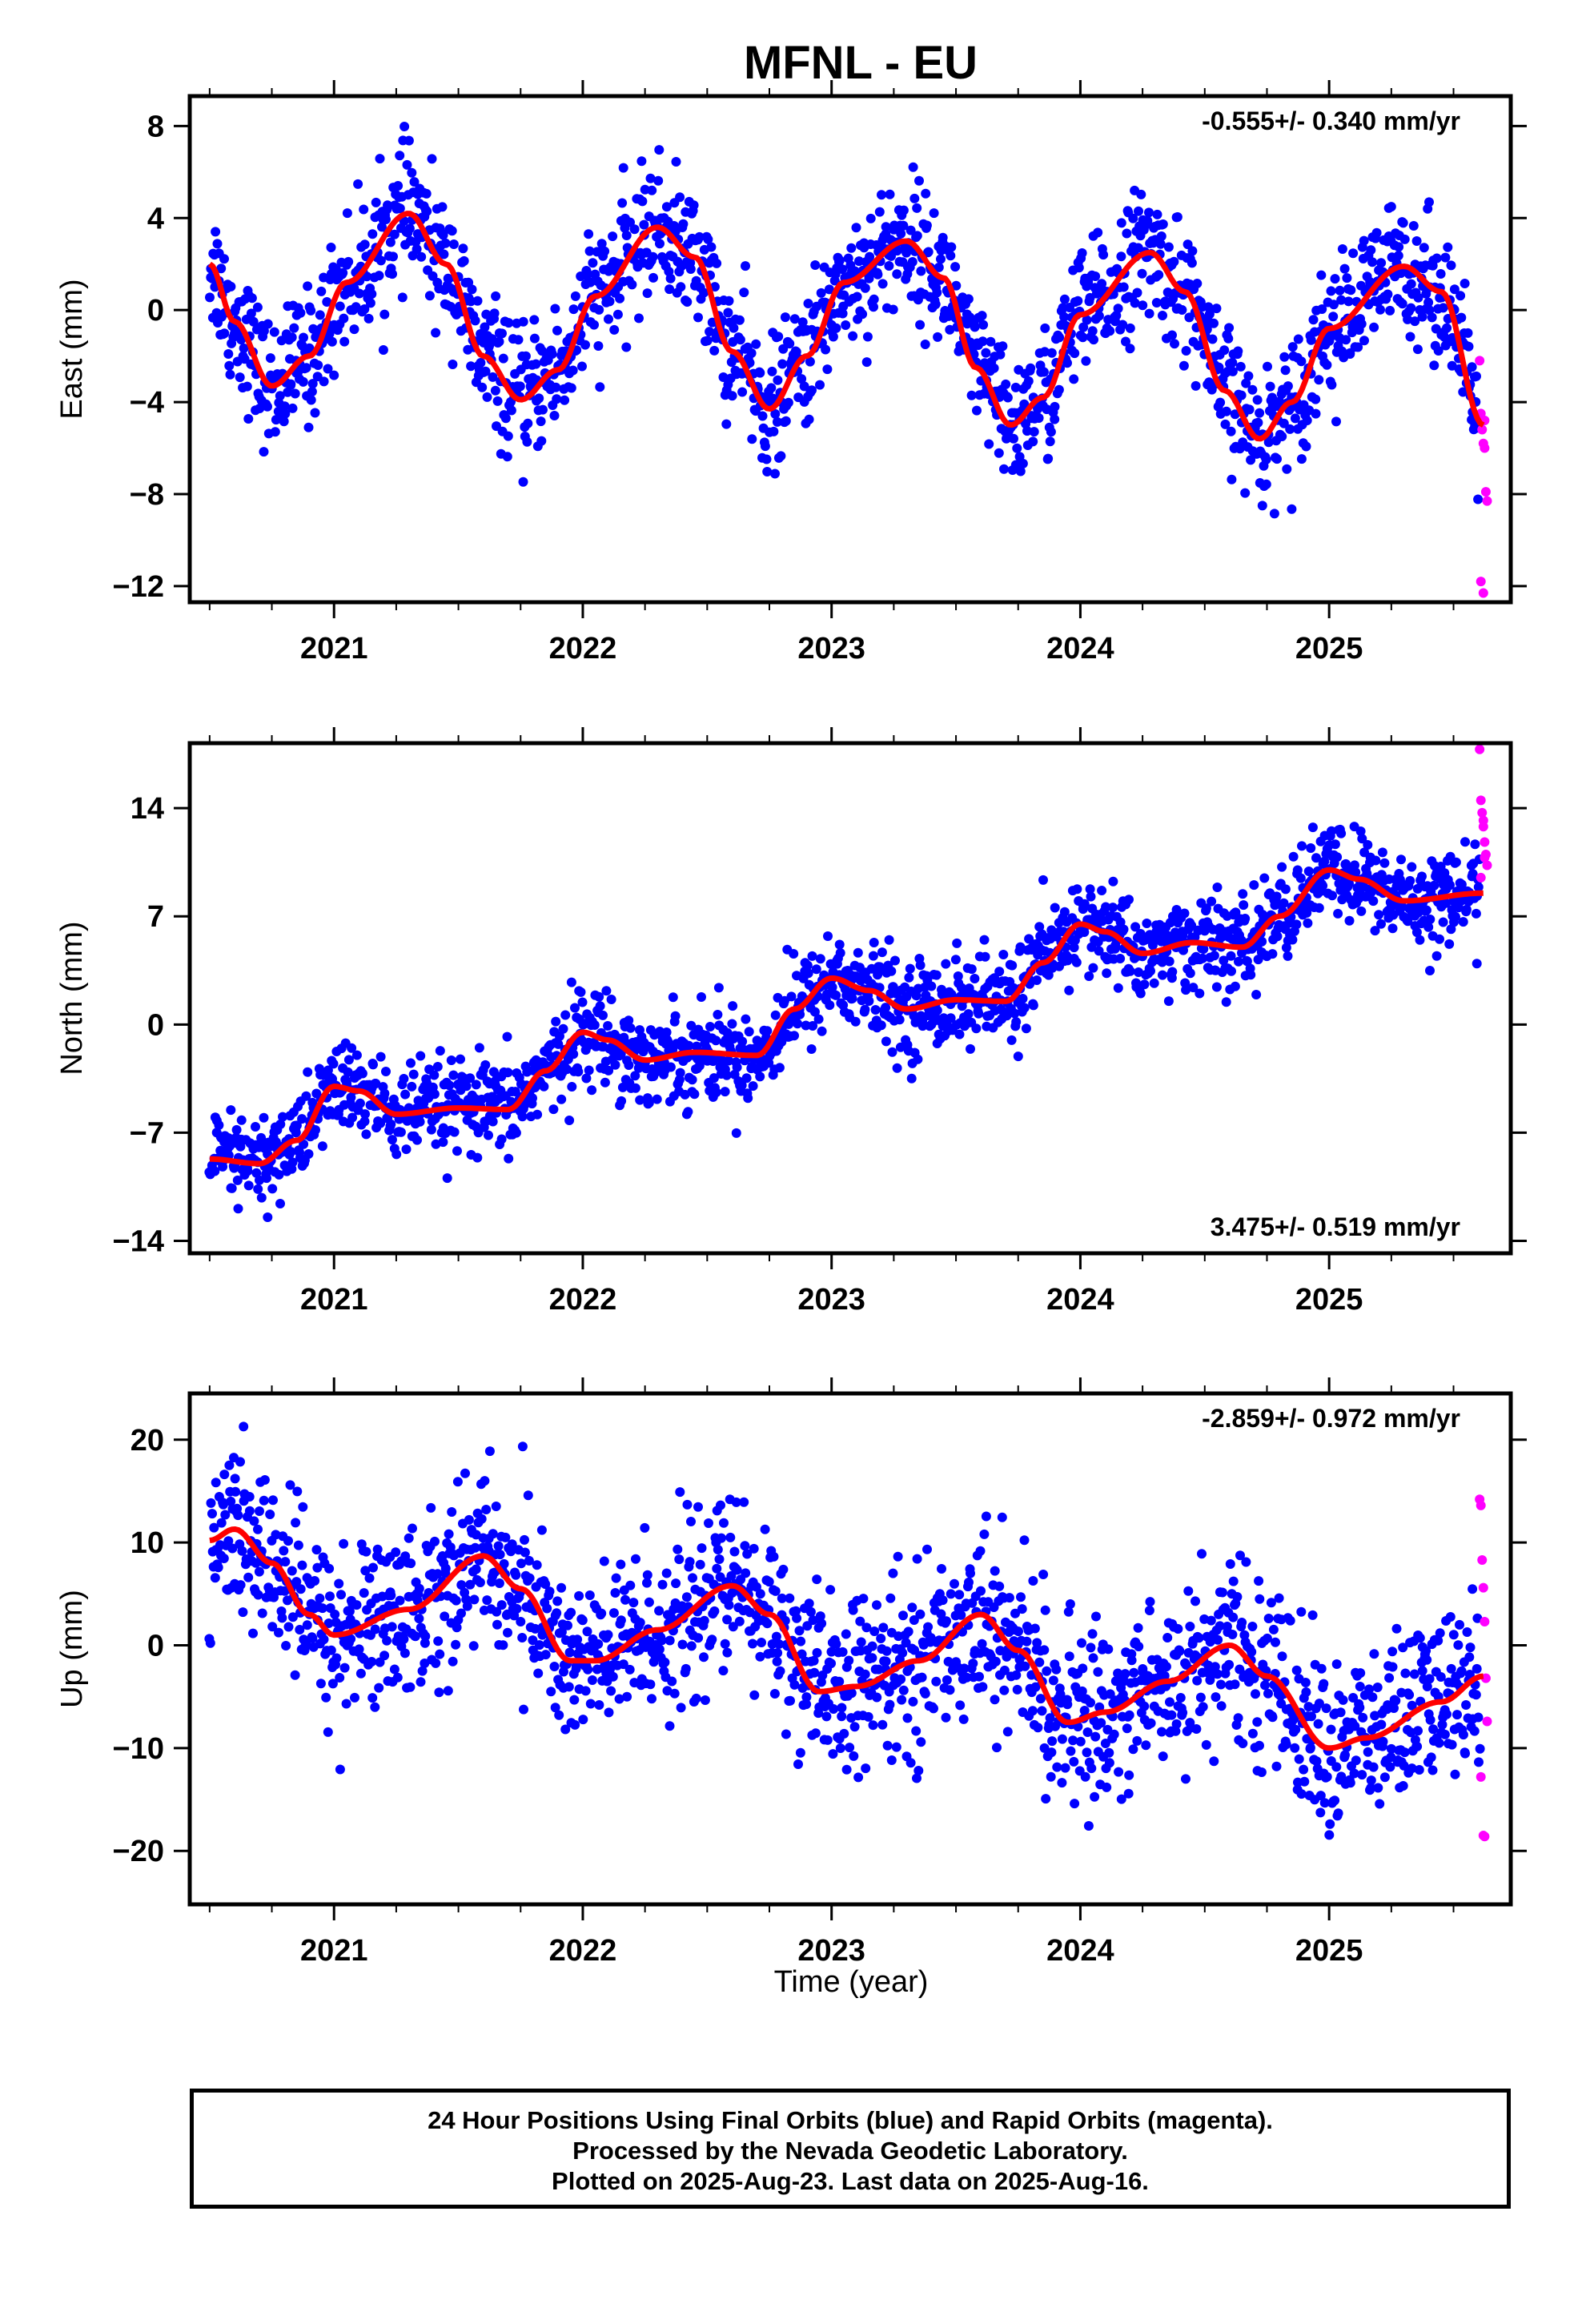 The width and height of the screenshot is (1582, 2324). Describe the element at coordinates (1329, 1300) in the screenshot. I see `north-x-tick-label: 2025` at that location.